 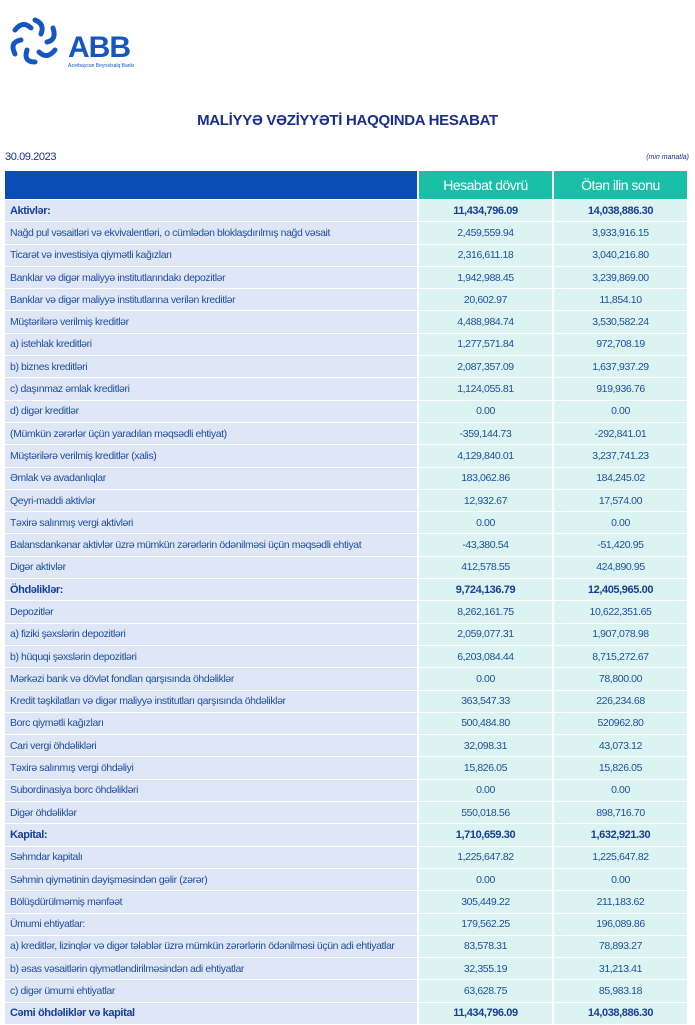 I want to click on report-date: 30.09.2023, so click(x=31, y=157).